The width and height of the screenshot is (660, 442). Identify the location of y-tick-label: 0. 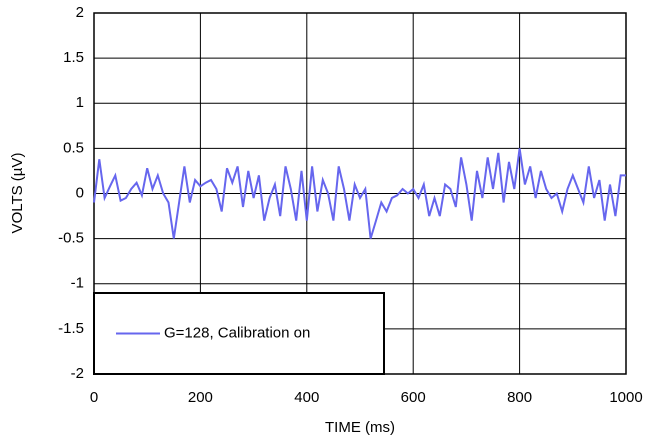
(80, 192).